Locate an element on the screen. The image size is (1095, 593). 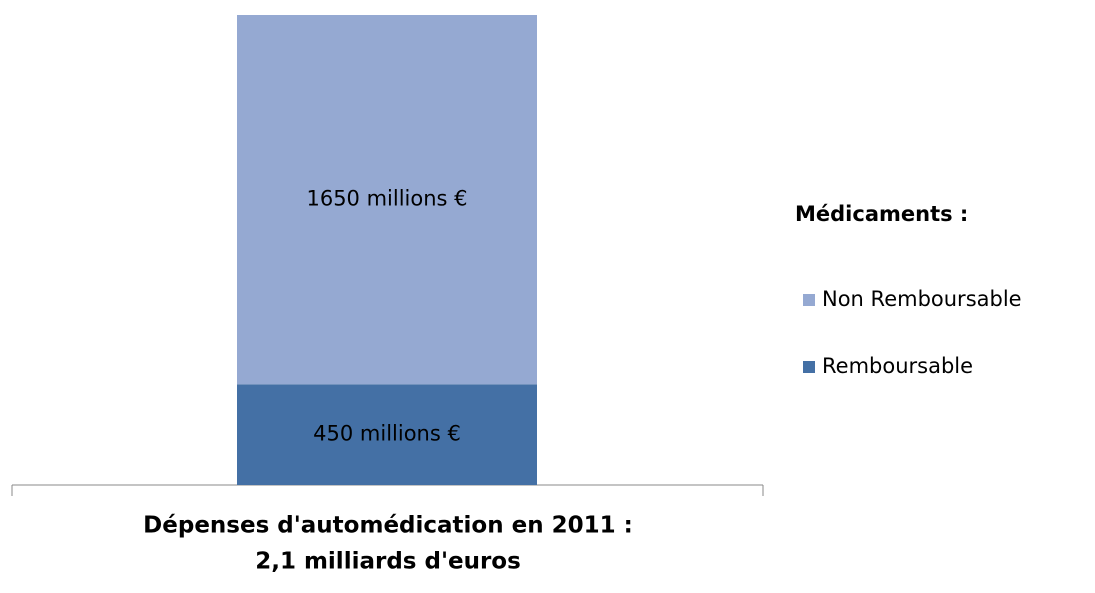
bar-segment is located at coordinates (387, 434).